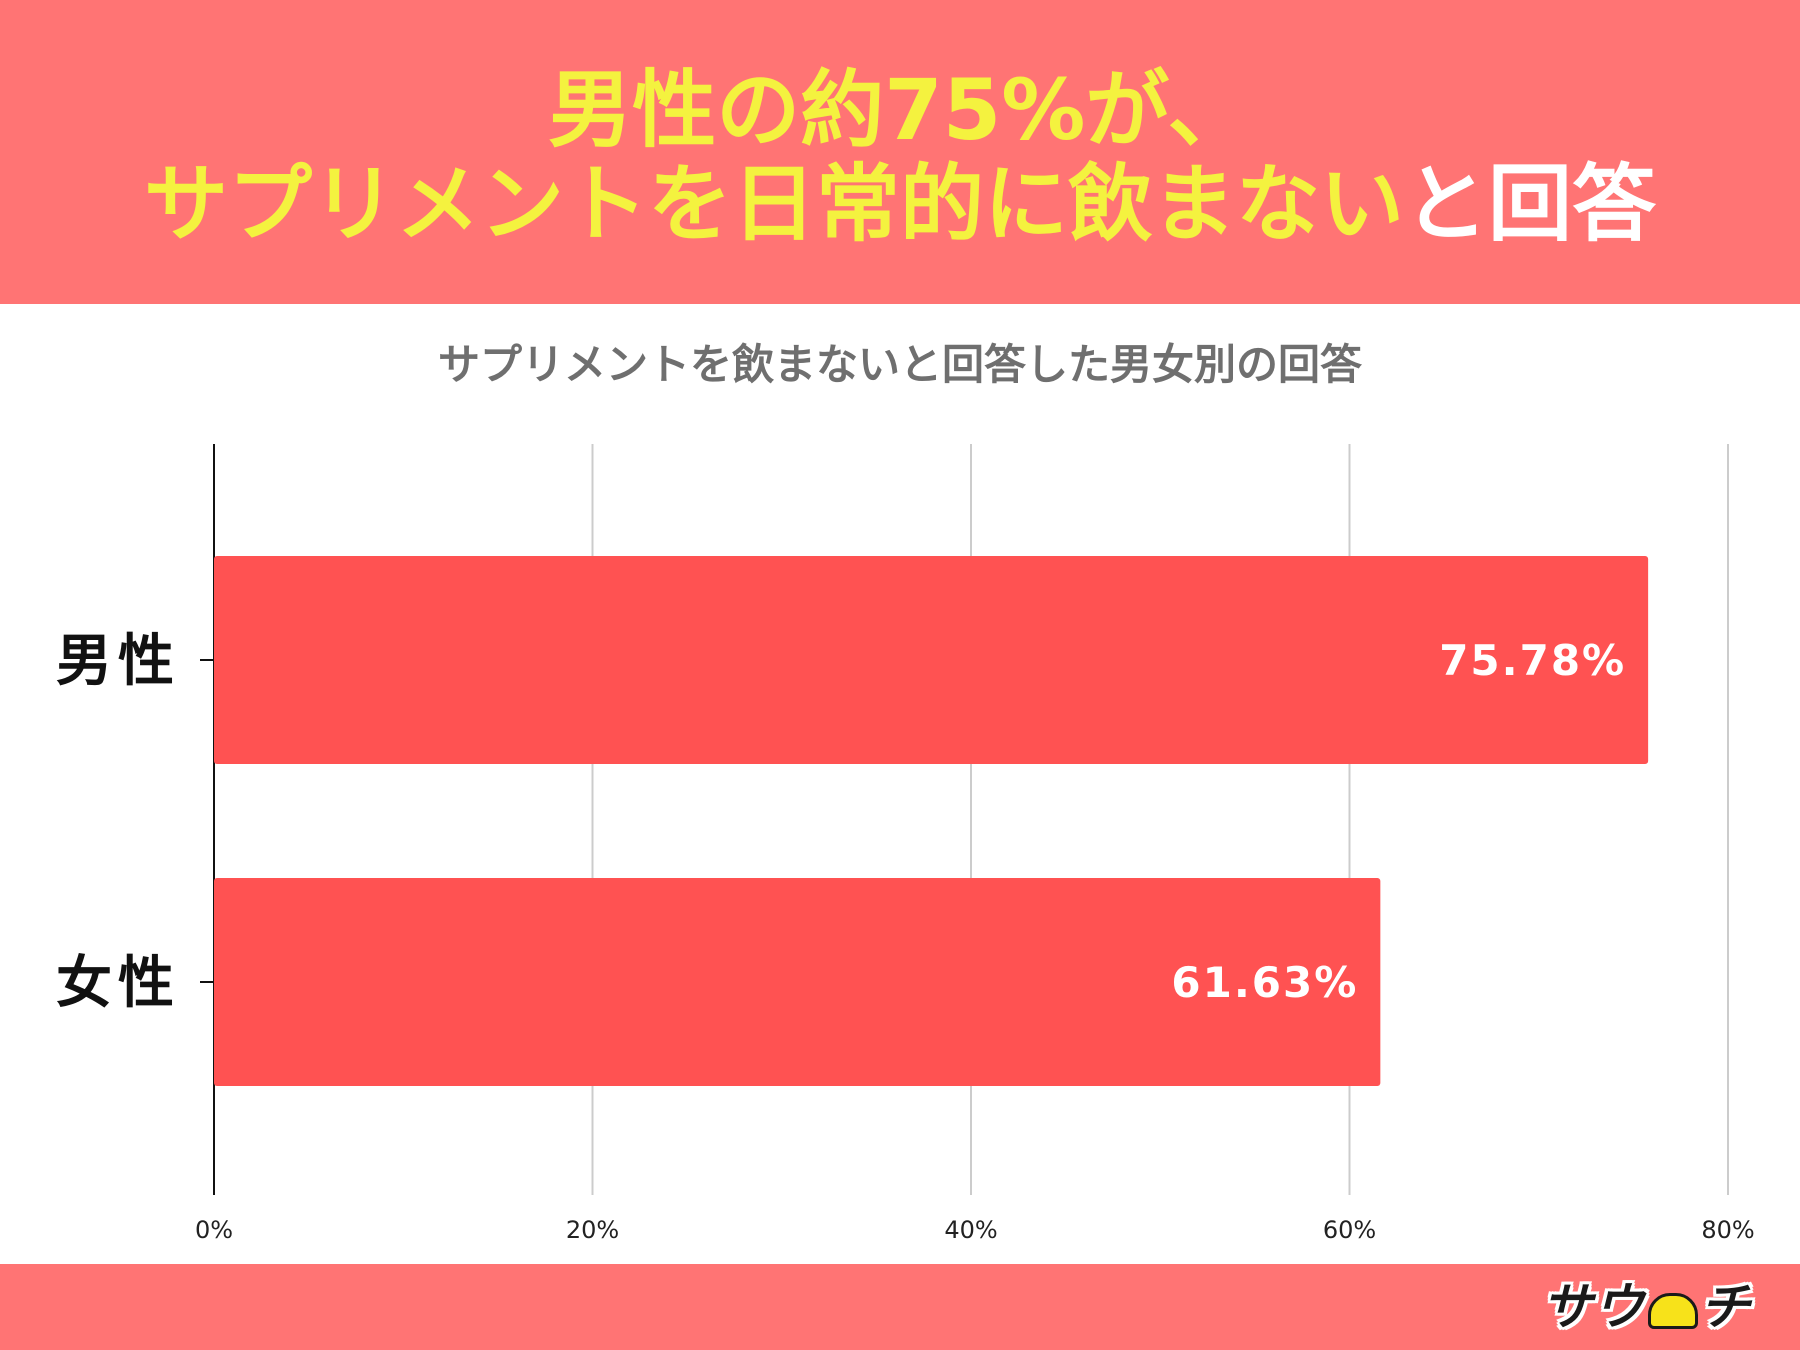 Image resolution: width=1800 pixels, height=1350 pixels. I want to click on headline-line-2: サプリメントを日常的に飲まないと回答, so click(900, 204).